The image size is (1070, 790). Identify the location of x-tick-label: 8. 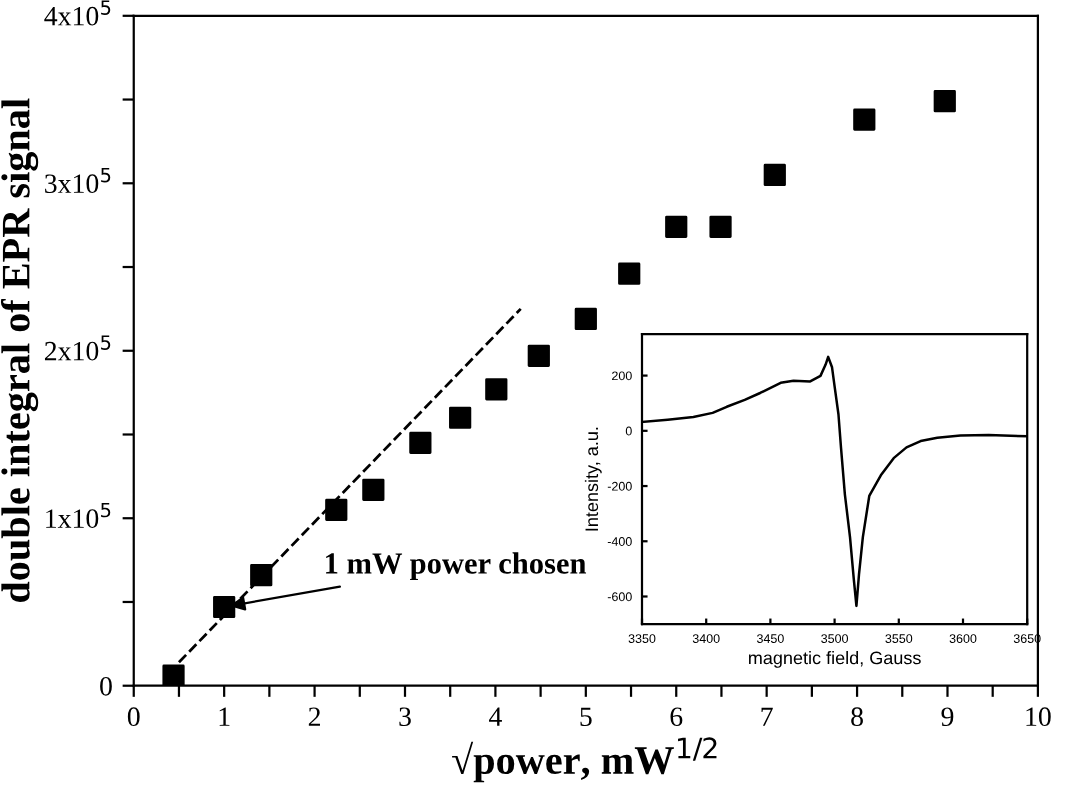
(857, 717).